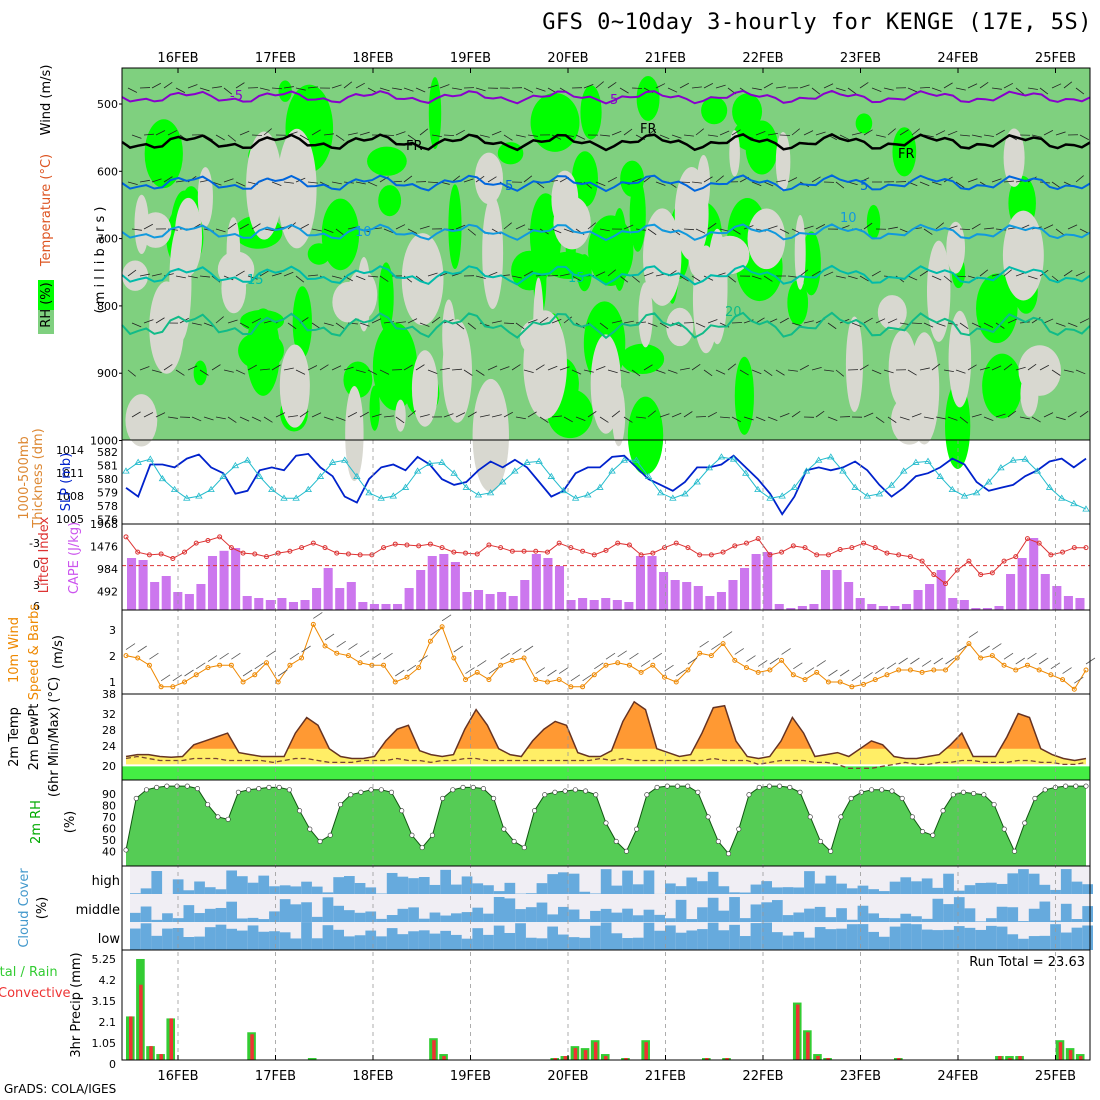  What do you see at coordinates (70, 450) in the screenshot?
I see `slp-tick: 1014` at bounding box center [70, 450].